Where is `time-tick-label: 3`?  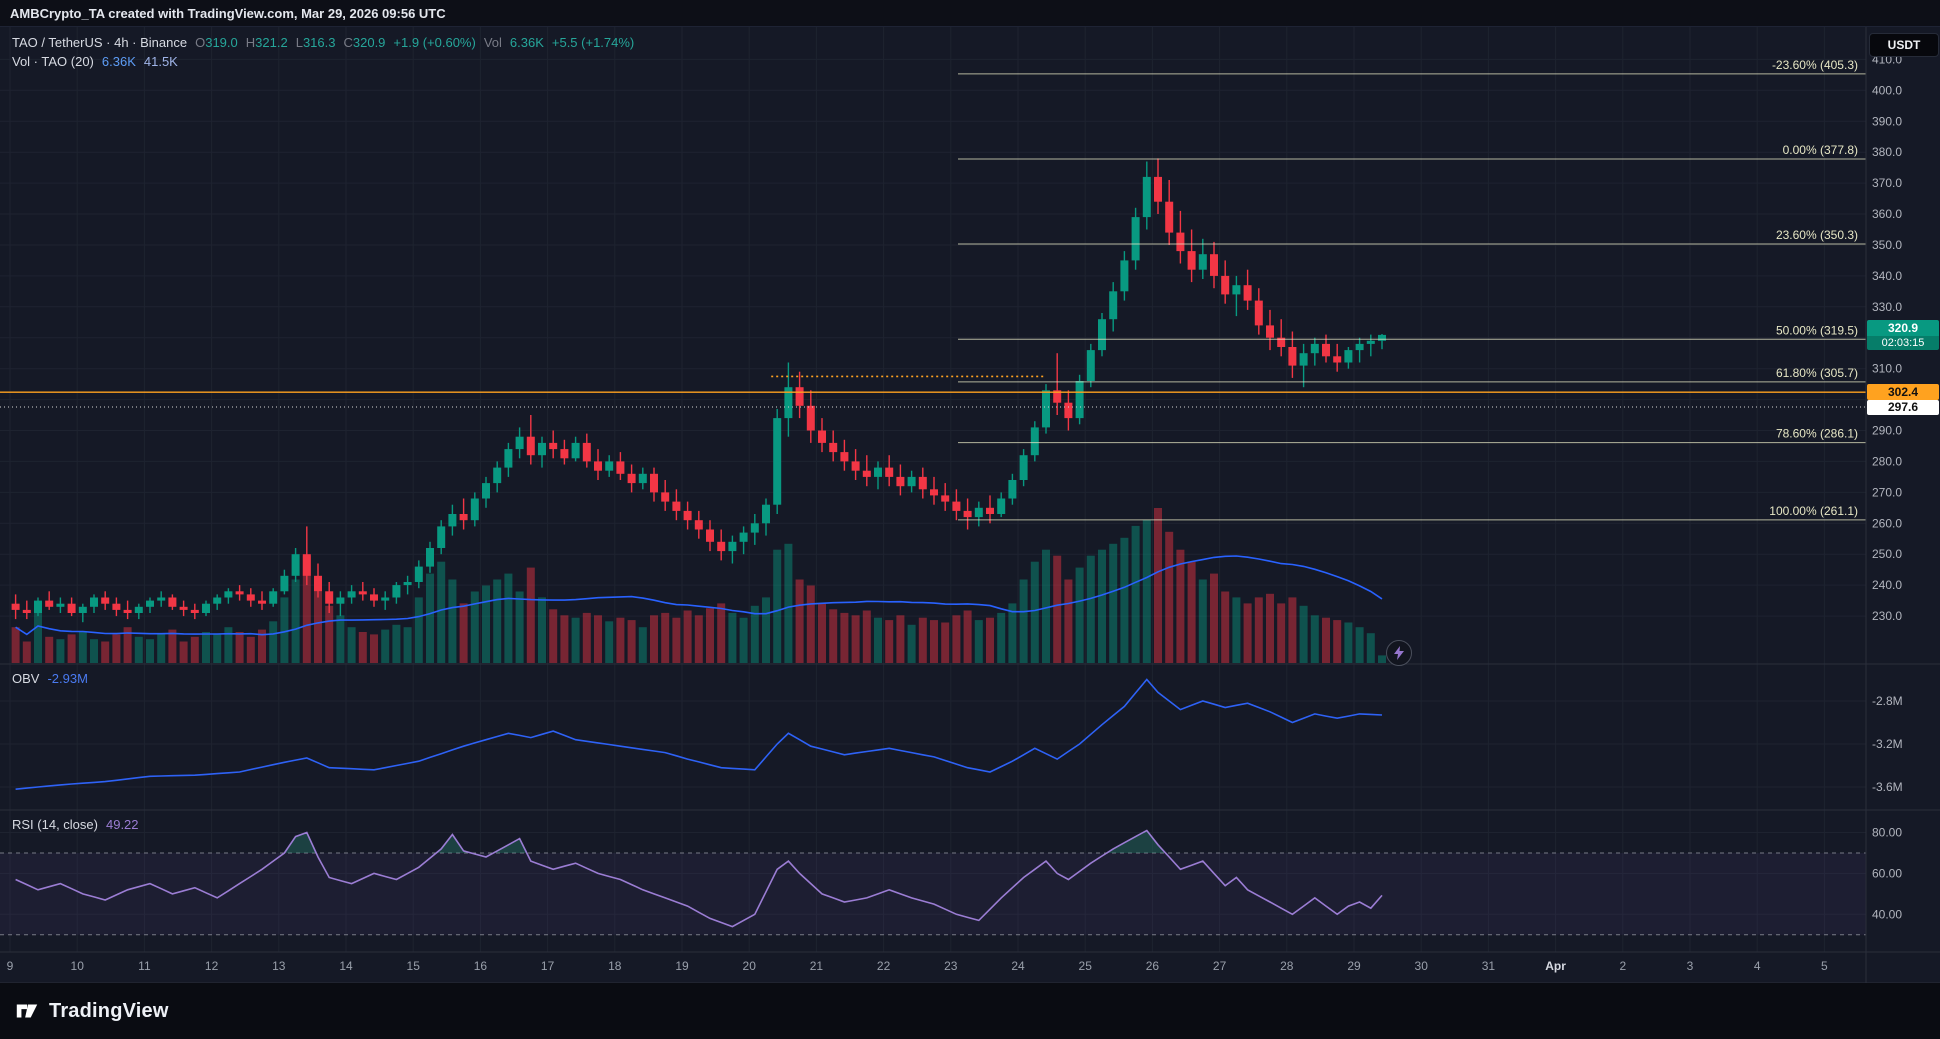 time-tick-label: 3 is located at coordinates (1690, 966).